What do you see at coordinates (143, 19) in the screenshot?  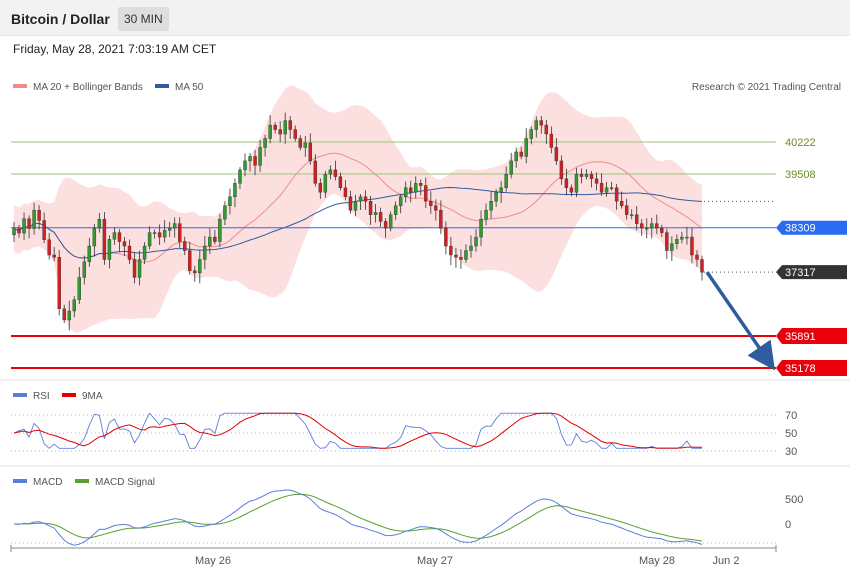 I see `interval-button: 30 MIN` at bounding box center [143, 19].